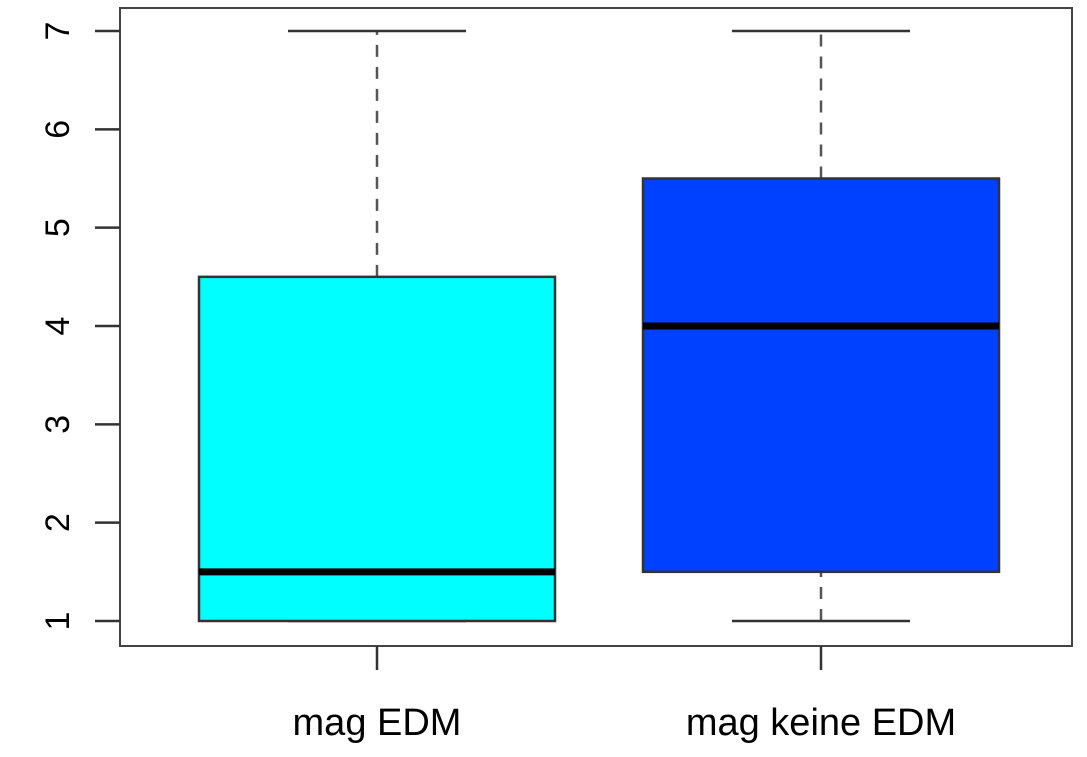  Describe the element at coordinates (58, 227) in the screenshot. I see `y-tick-label-5: 5` at that location.